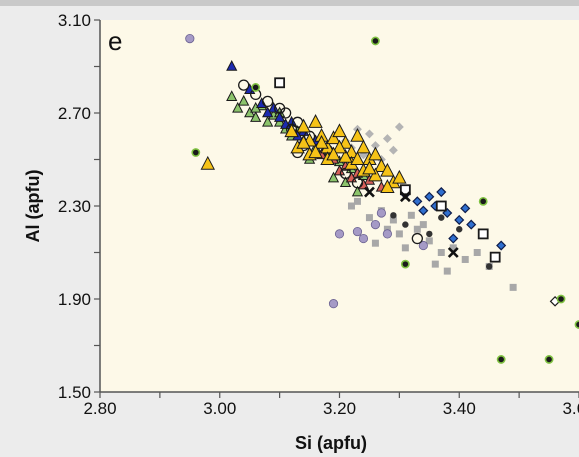  I want to click on y-tick-label: 1.50, so click(74, 392).